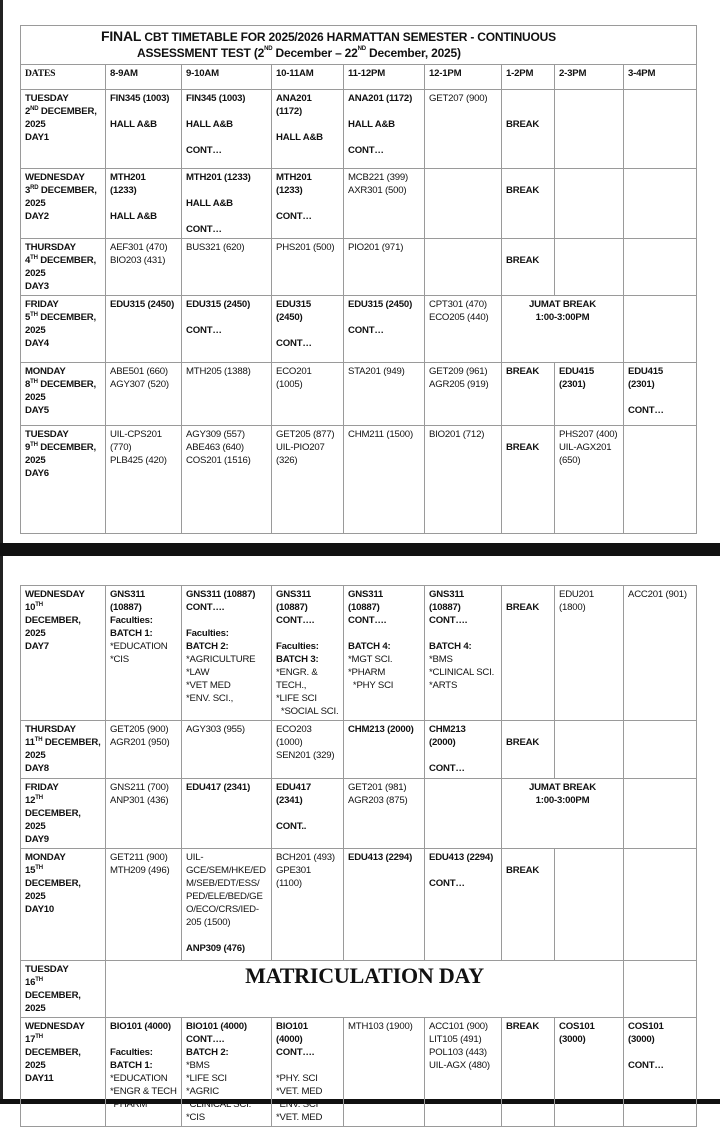 Image resolution: width=720 pixels, height=1127 pixels. Describe the element at coordinates (299, 1091) in the screenshot. I see `course-entry: *VET. MED` at that location.